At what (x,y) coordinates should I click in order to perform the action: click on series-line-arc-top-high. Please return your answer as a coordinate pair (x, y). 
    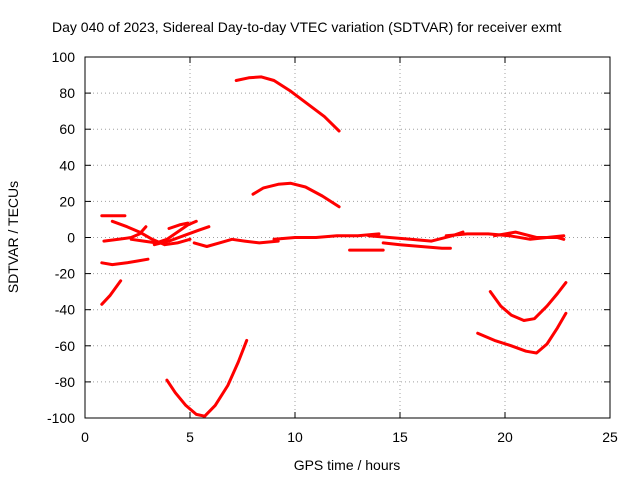
    Looking at the image, I should click on (287, 104).